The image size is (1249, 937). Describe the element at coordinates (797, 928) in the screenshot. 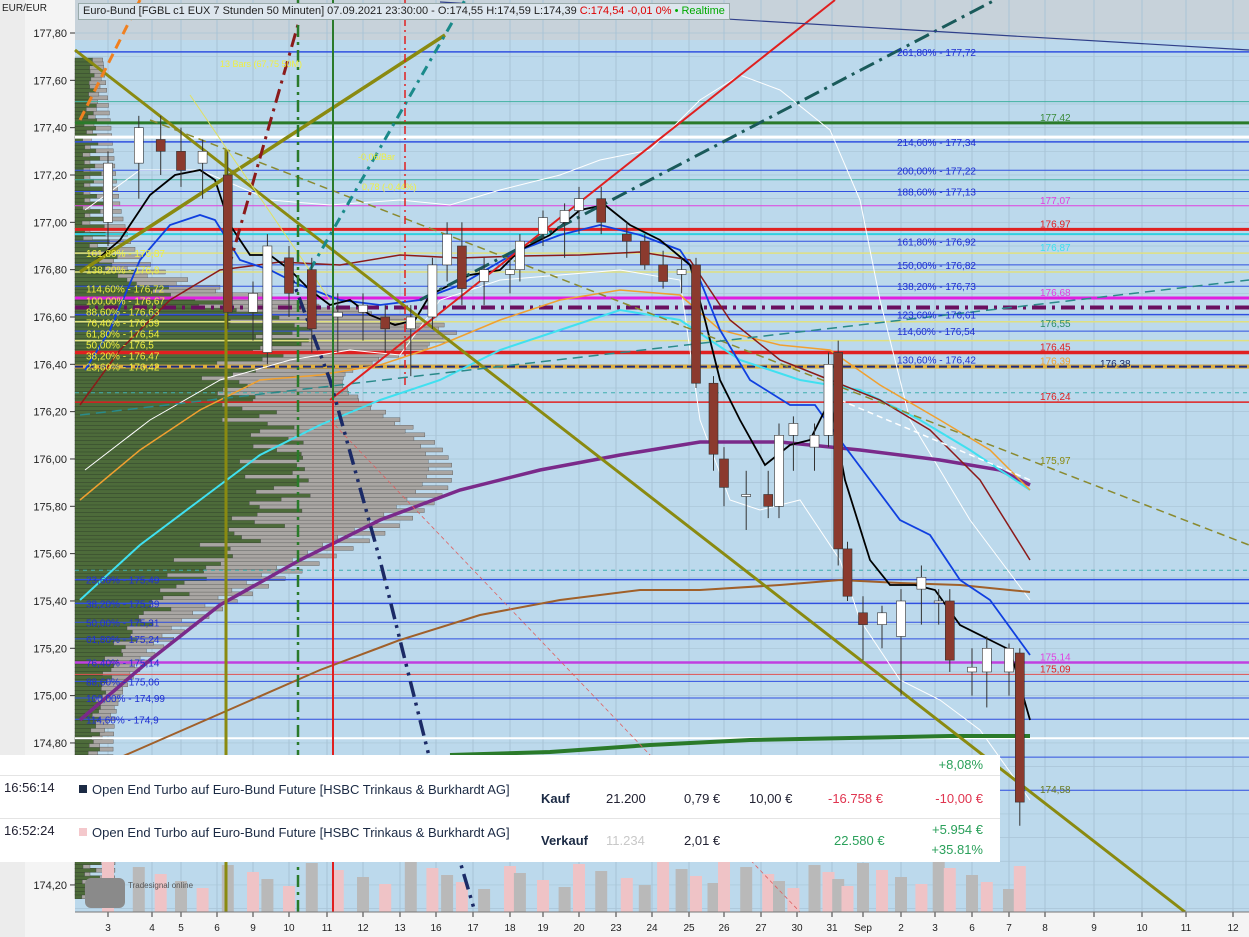

I see `x-axis-label: 30` at that location.